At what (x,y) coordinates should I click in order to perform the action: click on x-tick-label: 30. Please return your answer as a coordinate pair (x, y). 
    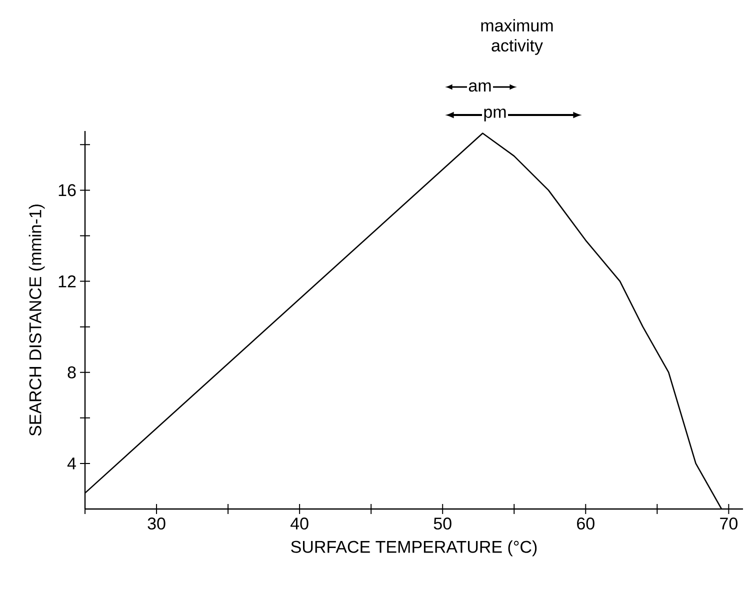
    Looking at the image, I should click on (157, 524).